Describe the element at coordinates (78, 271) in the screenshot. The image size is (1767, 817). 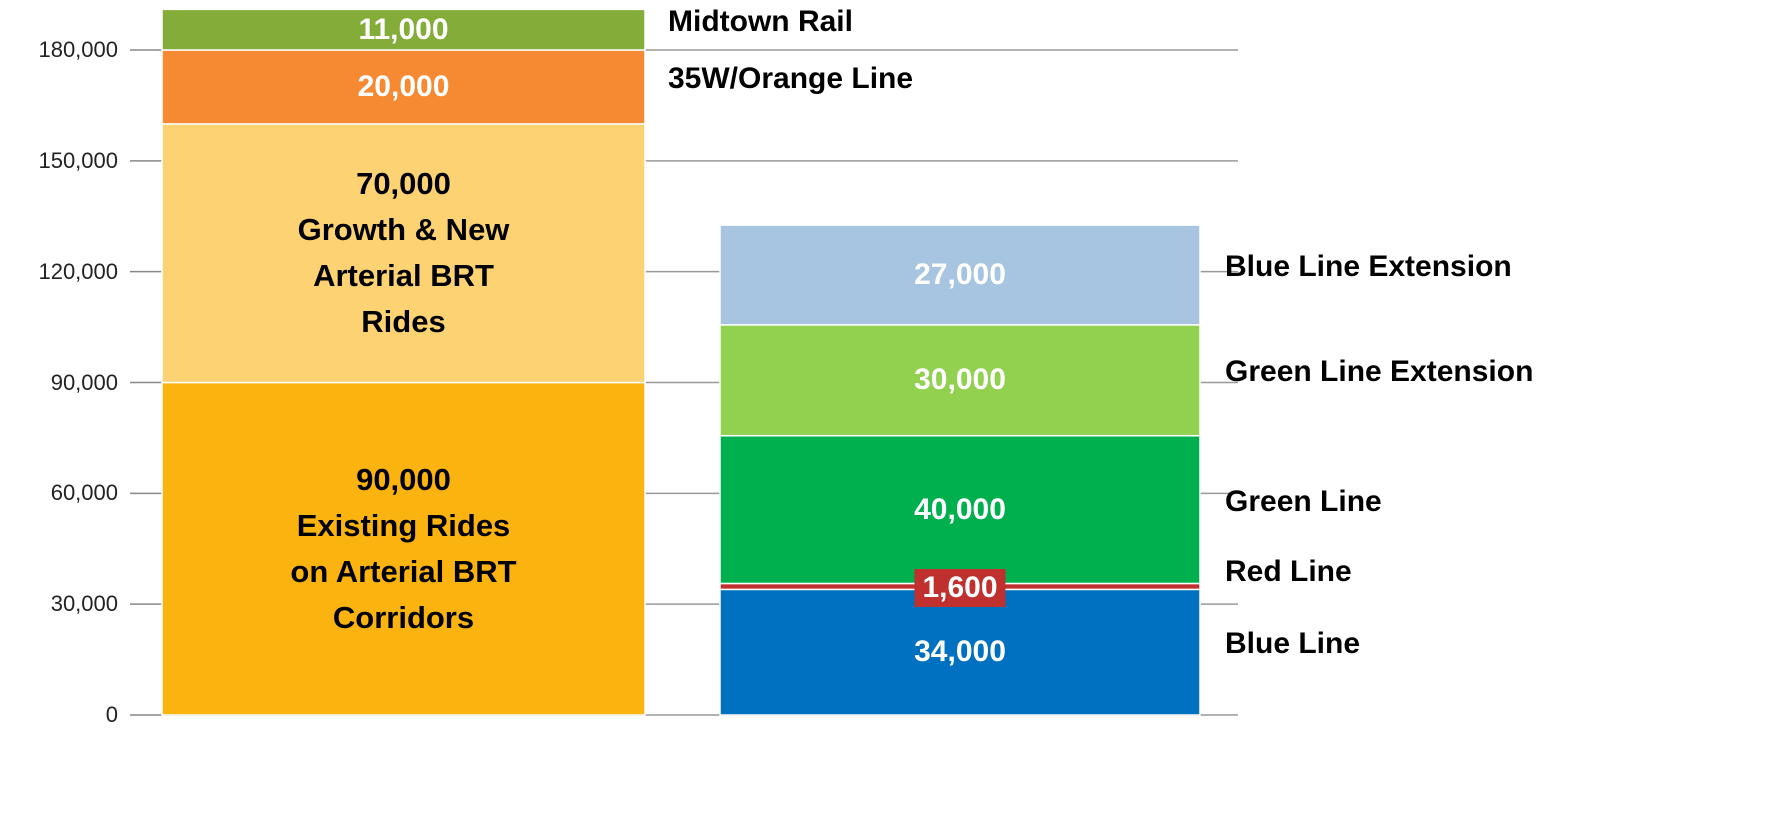
I see `y-tick-label: 120,000` at that location.